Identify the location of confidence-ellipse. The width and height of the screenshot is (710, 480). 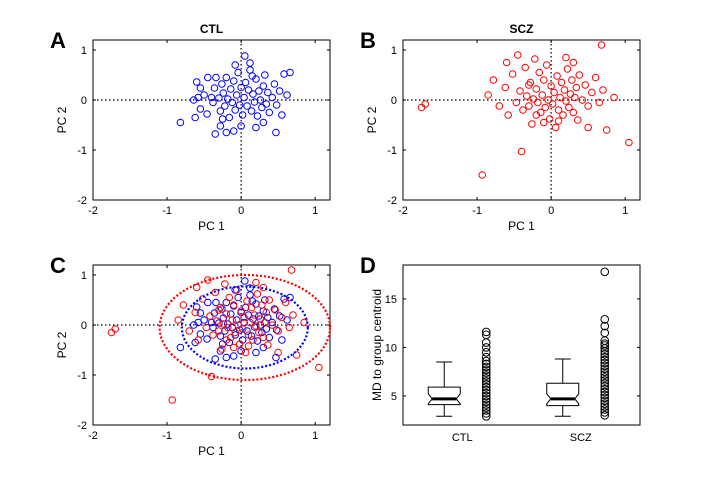
(245, 327).